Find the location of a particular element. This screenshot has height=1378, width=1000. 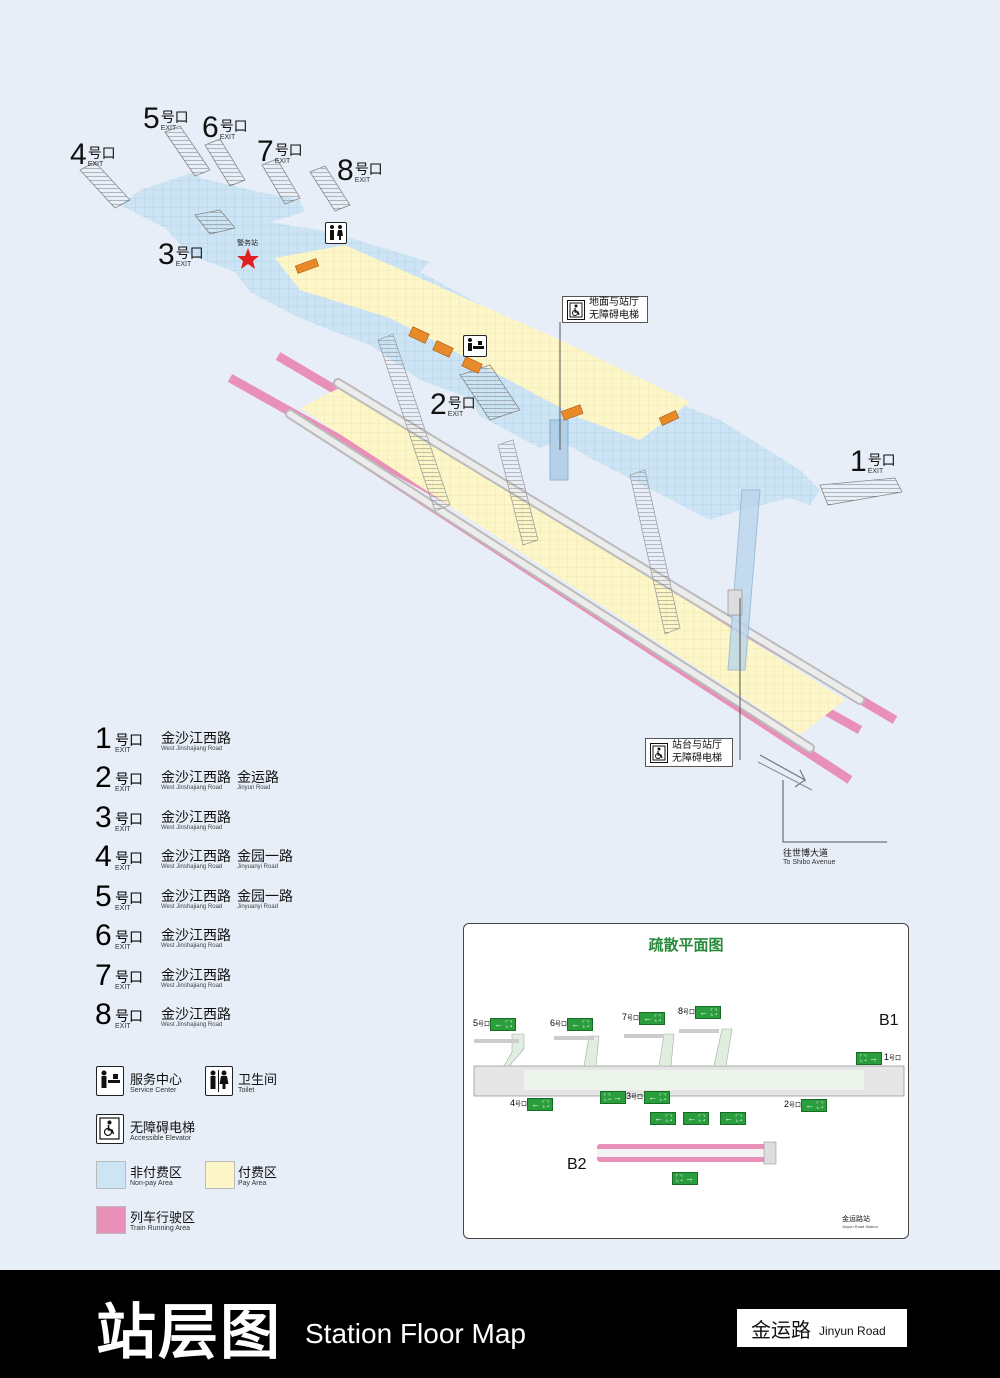

map-exit-3: 3 号口 EXIT is located at coordinates (181, 254).